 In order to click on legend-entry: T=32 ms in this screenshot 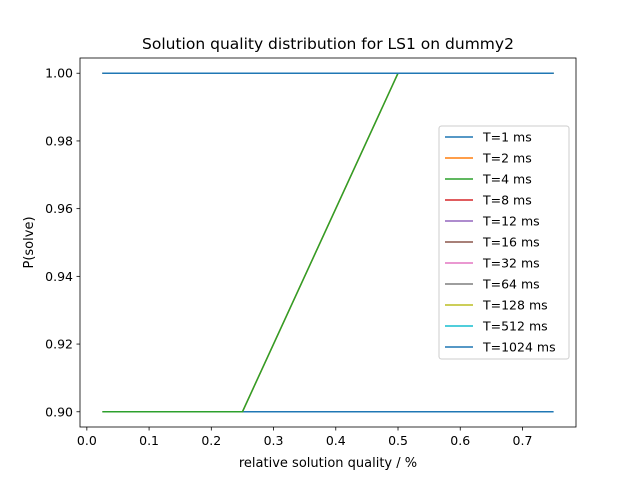, I will do `click(511, 263)`.